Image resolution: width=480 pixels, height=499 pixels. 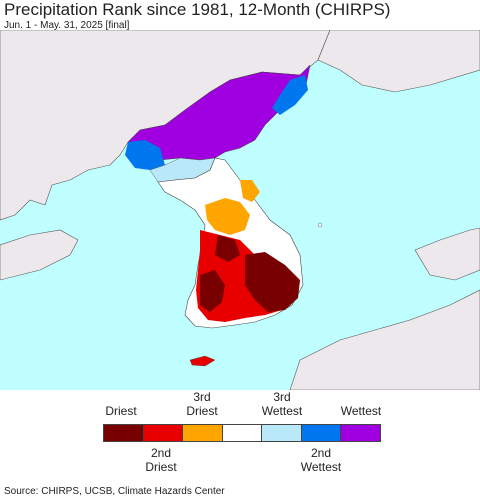 I want to click on jeju-island, so click(x=202, y=361).